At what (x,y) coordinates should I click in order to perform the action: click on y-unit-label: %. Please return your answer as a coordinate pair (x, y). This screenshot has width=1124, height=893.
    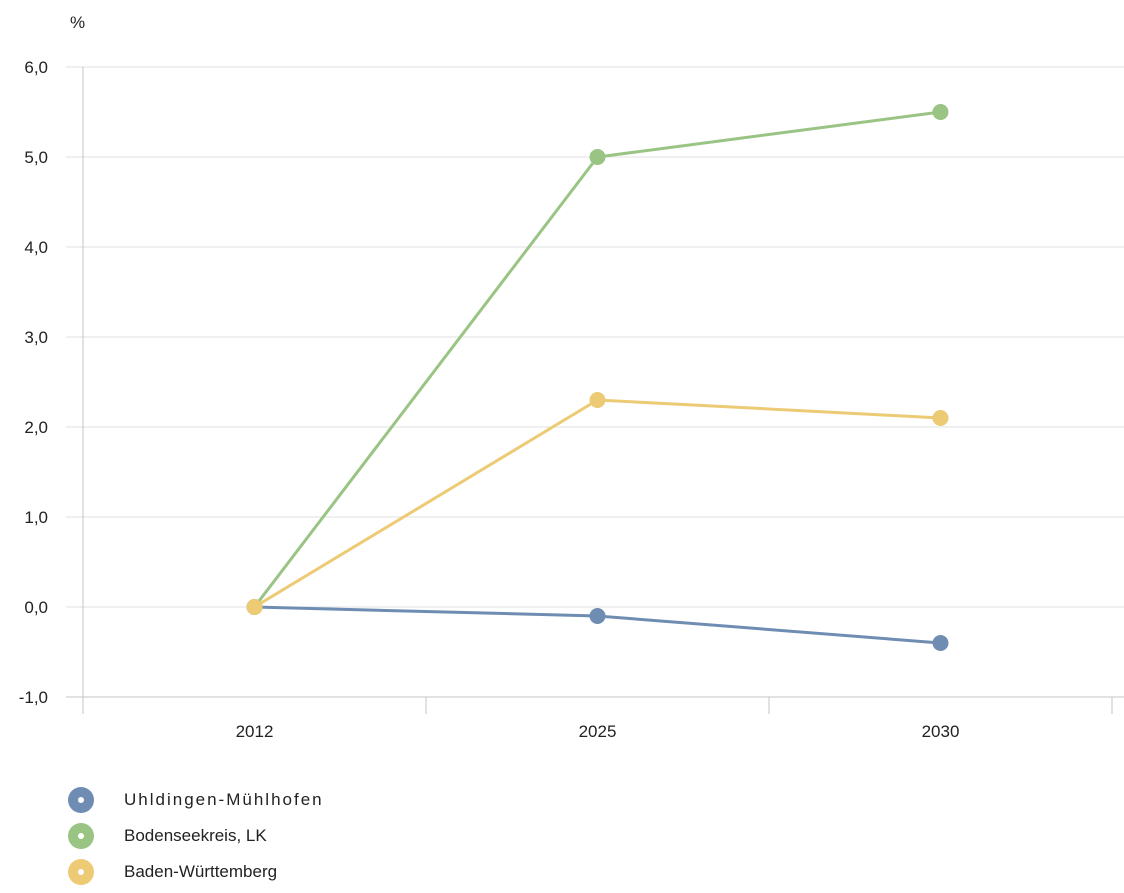
    Looking at the image, I should click on (77, 22).